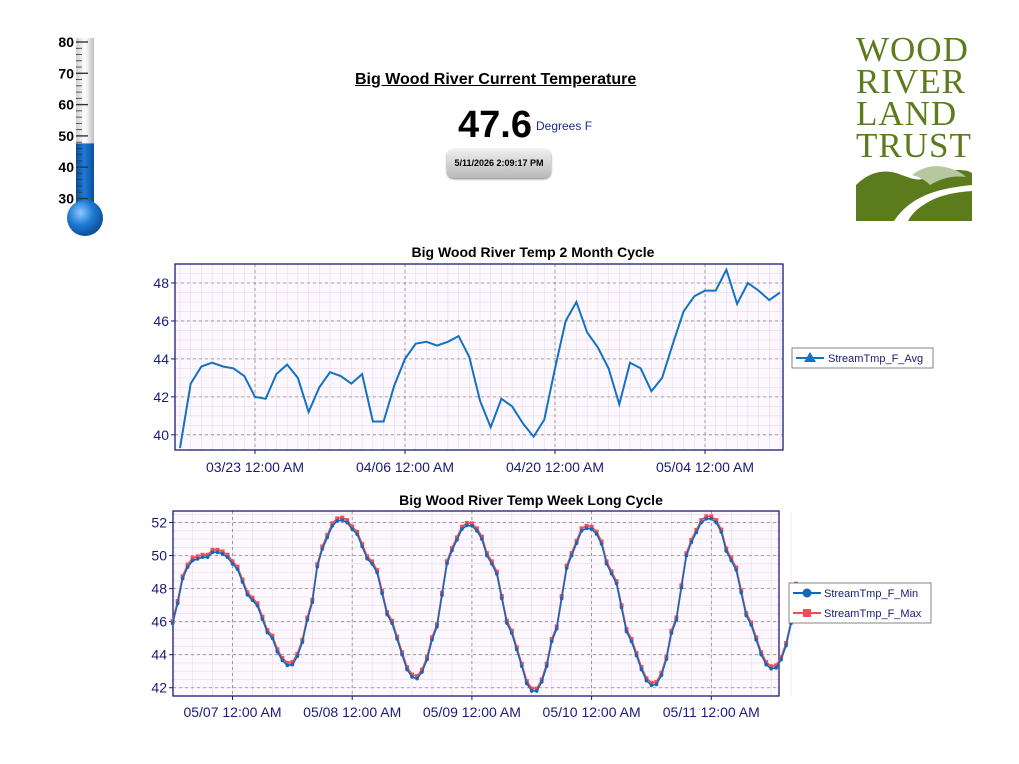 The image size is (1019, 764). I want to click on legend-circle-marker, so click(807, 593).